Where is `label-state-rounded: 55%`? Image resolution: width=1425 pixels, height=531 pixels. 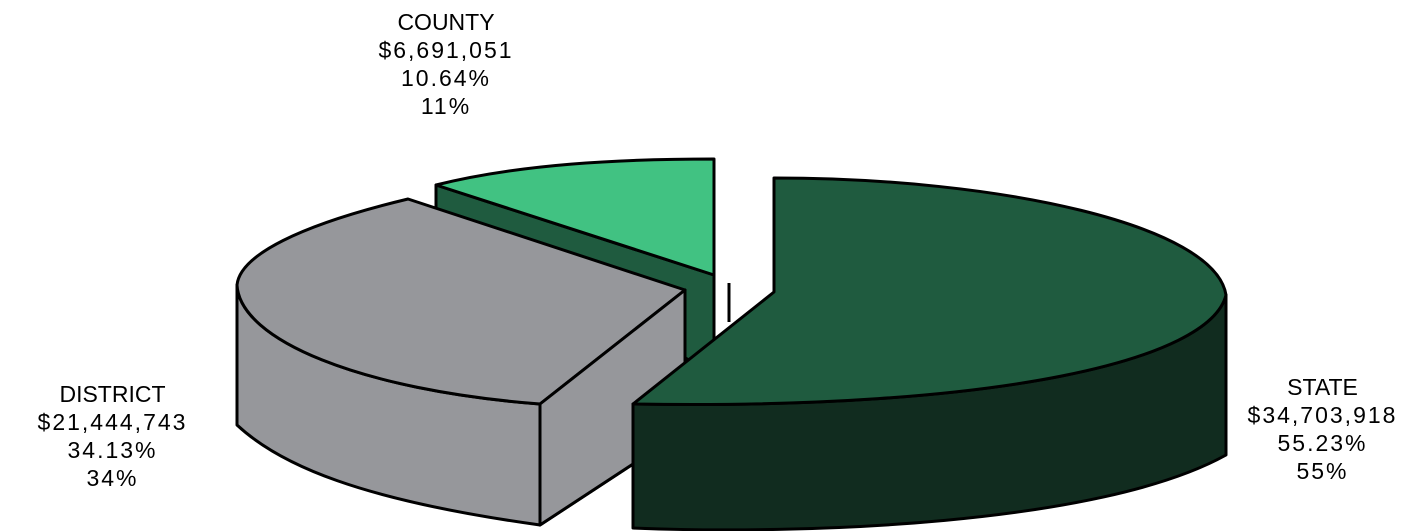 label-state-rounded: 55% is located at coordinates (1322, 471).